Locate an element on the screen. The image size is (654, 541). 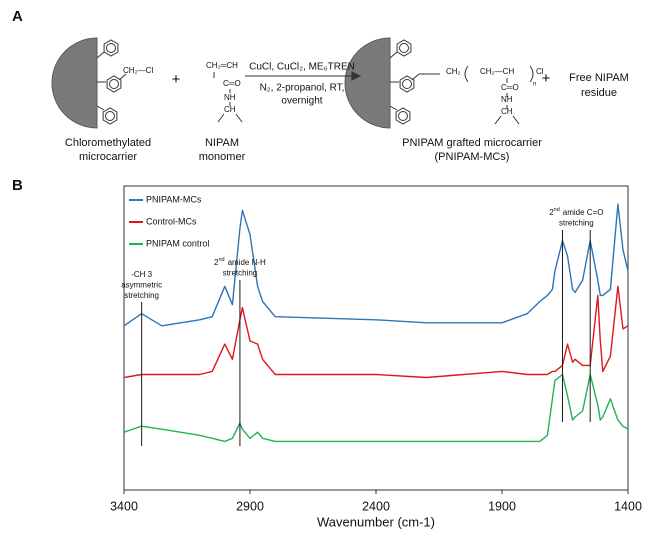
annotation-text: 2nd amide C=O is located at coordinates (576, 212).